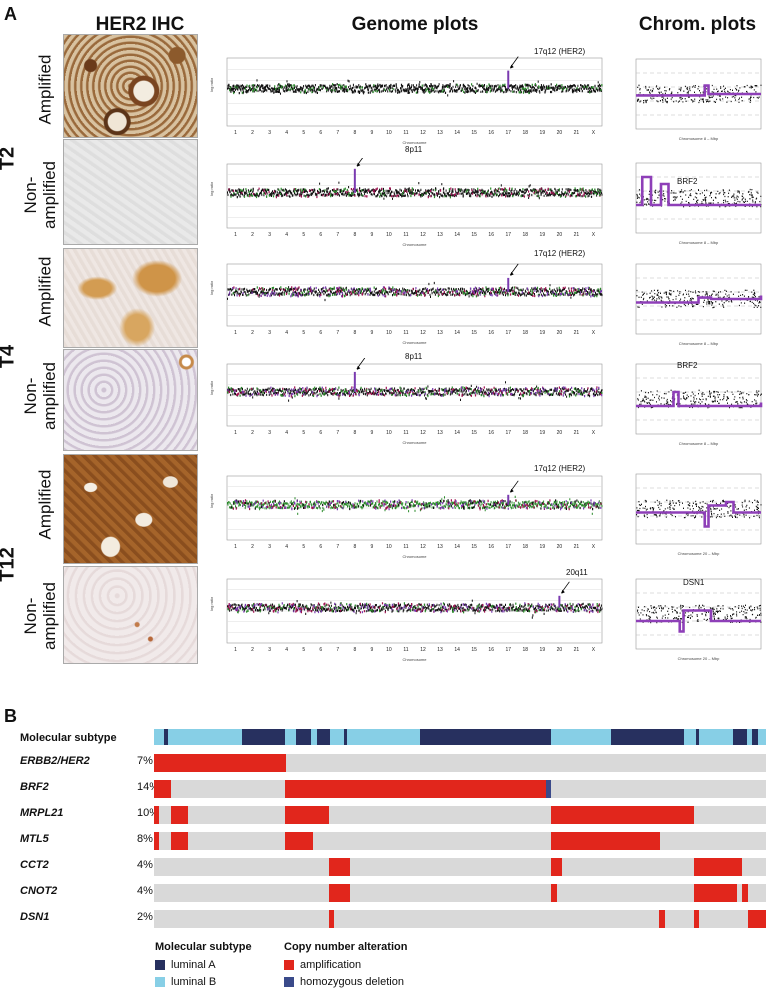 This screenshot has height=992, width=769. I want to click on gene-label: CCT2, so click(34, 865).